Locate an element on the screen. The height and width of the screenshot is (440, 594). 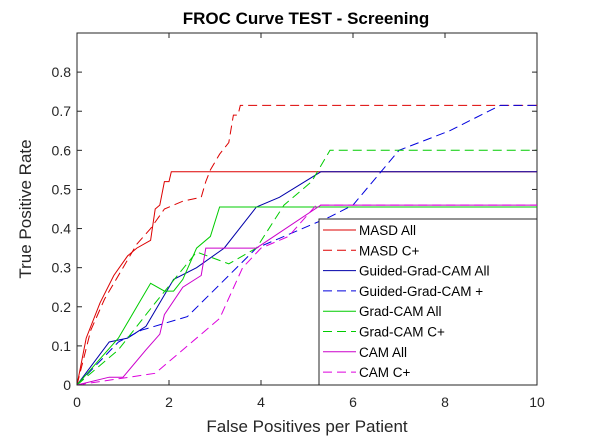
legend-label-7: CAM All is located at coordinates (383, 352).